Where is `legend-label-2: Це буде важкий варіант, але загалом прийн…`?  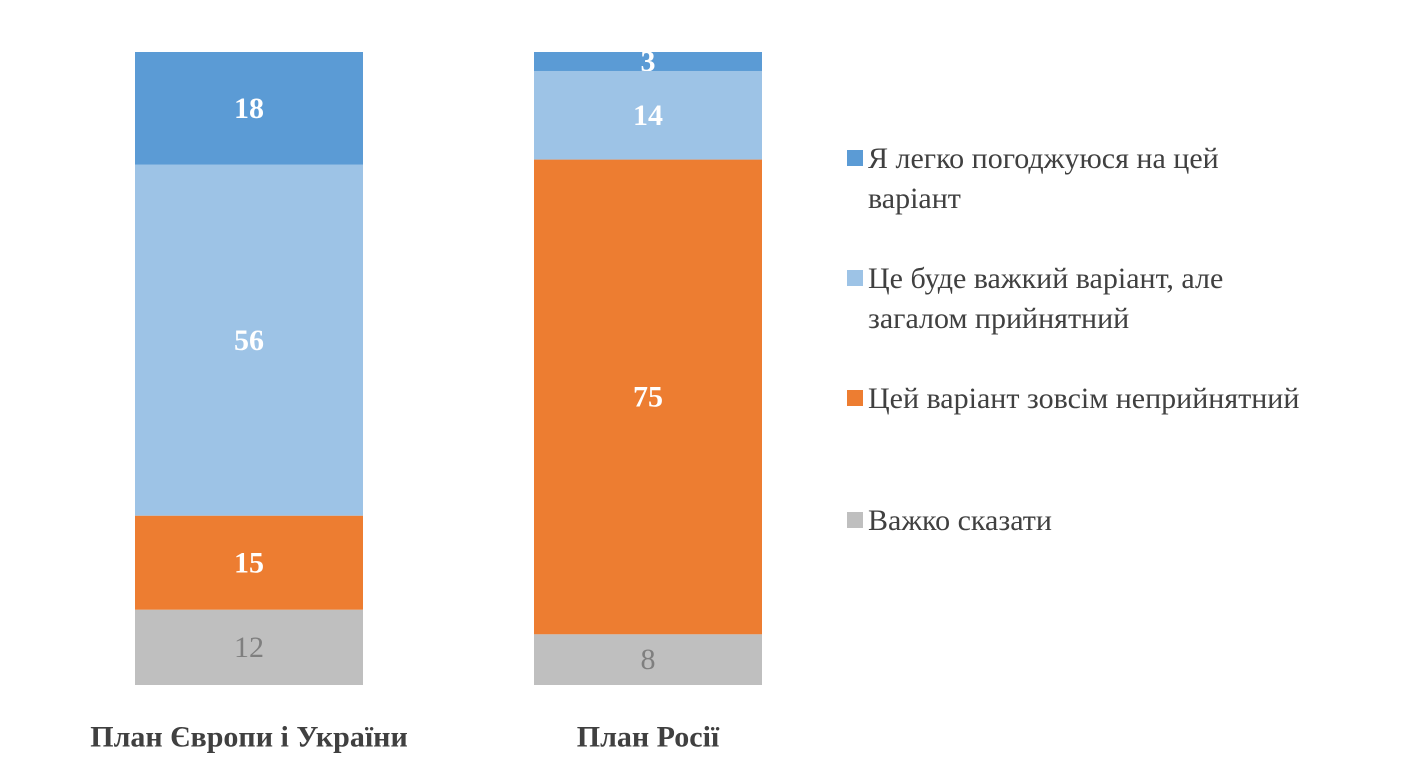 legend-label-2: Це буде важкий варіант, але загалом прийн… is located at coordinates (1045, 298).